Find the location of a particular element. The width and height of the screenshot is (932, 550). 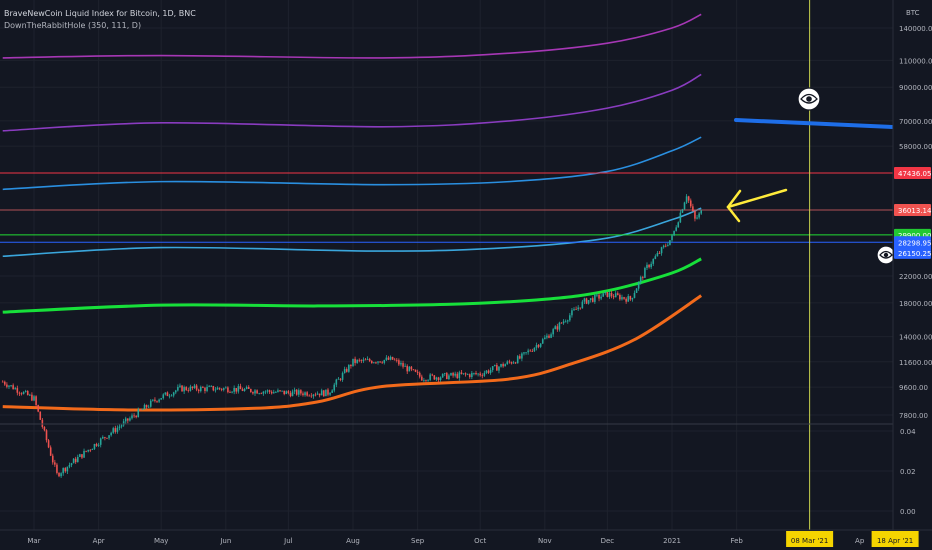

oscillator-tick-label: 0.02 is located at coordinates (908, 472).